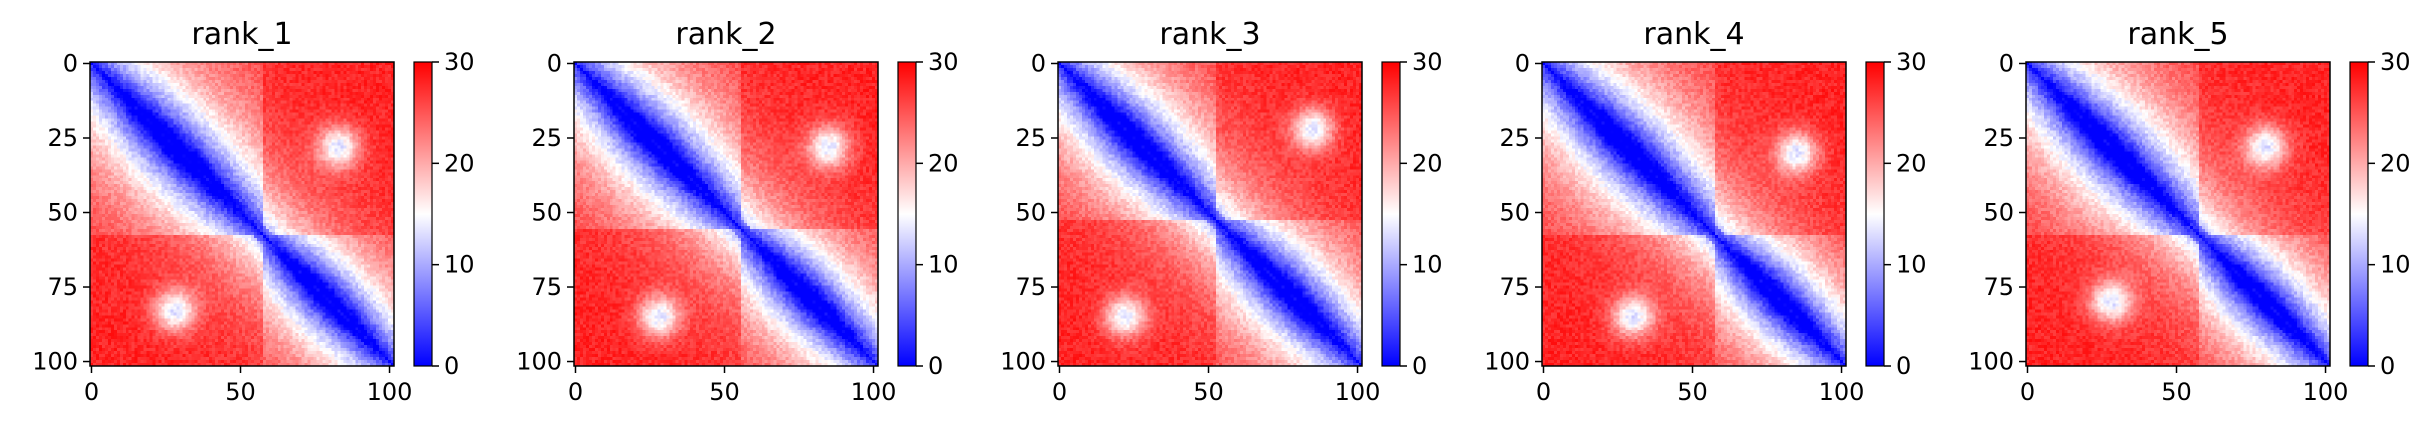 The width and height of the screenshot is (2434, 438). I want to click on panel-title: rank_3, so click(1209, 34).